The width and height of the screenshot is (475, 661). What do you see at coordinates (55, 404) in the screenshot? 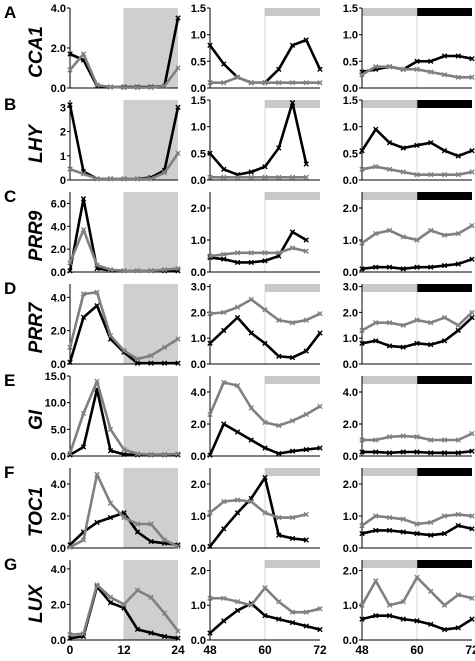
I see `y-tick-label: 10.0` at bounding box center [55, 404].